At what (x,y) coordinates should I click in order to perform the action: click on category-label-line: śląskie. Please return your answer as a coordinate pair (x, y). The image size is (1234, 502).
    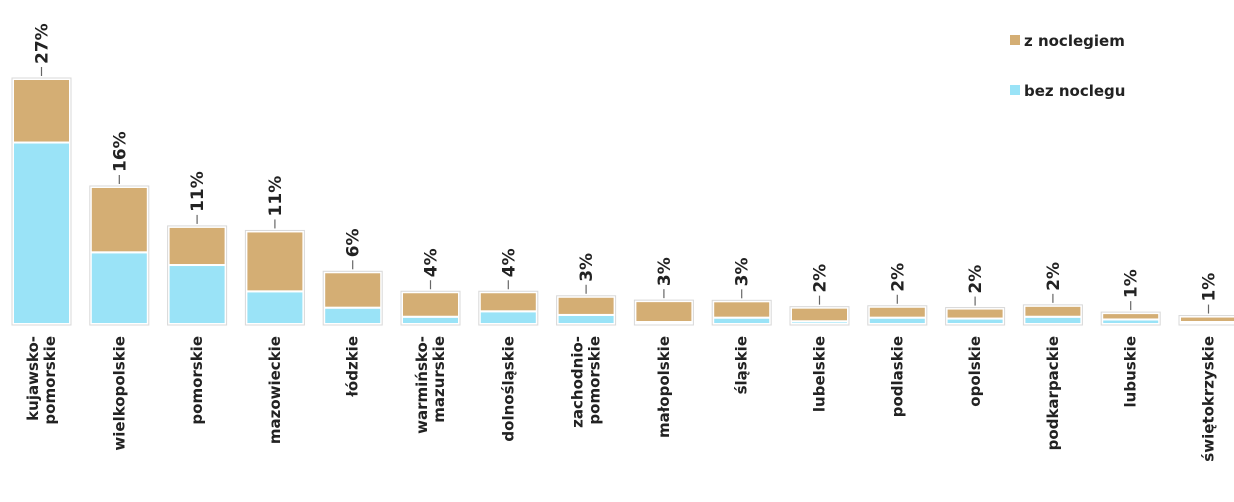
    Looking at the image, I should click on (742, 365).